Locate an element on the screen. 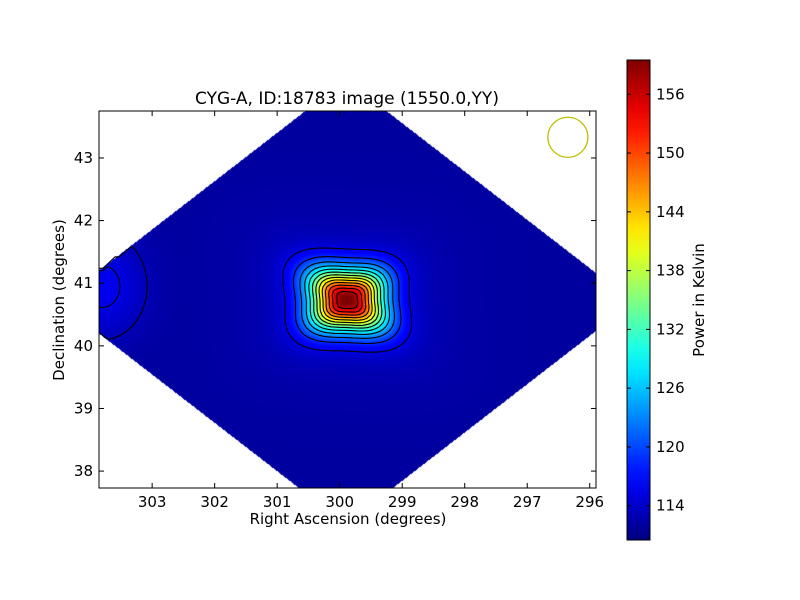  x-tick-label: 303 is located at coordinates (152, 502).